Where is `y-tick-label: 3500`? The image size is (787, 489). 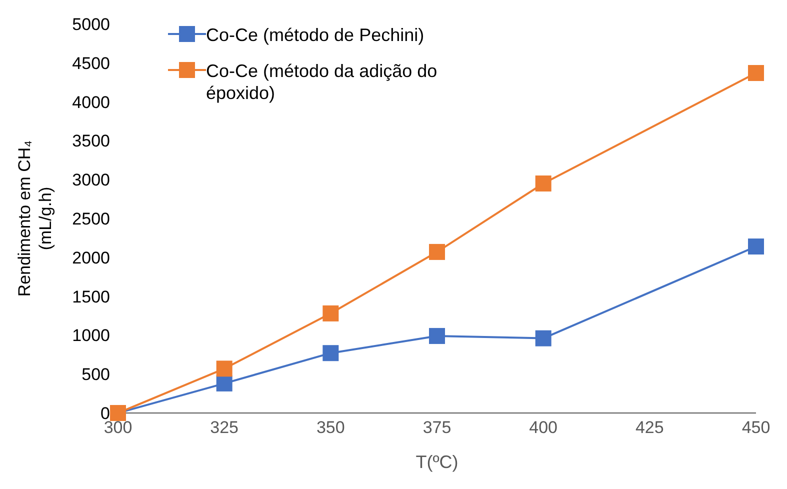
y-tick-label: 3500 is located at coordinates (91, 141).